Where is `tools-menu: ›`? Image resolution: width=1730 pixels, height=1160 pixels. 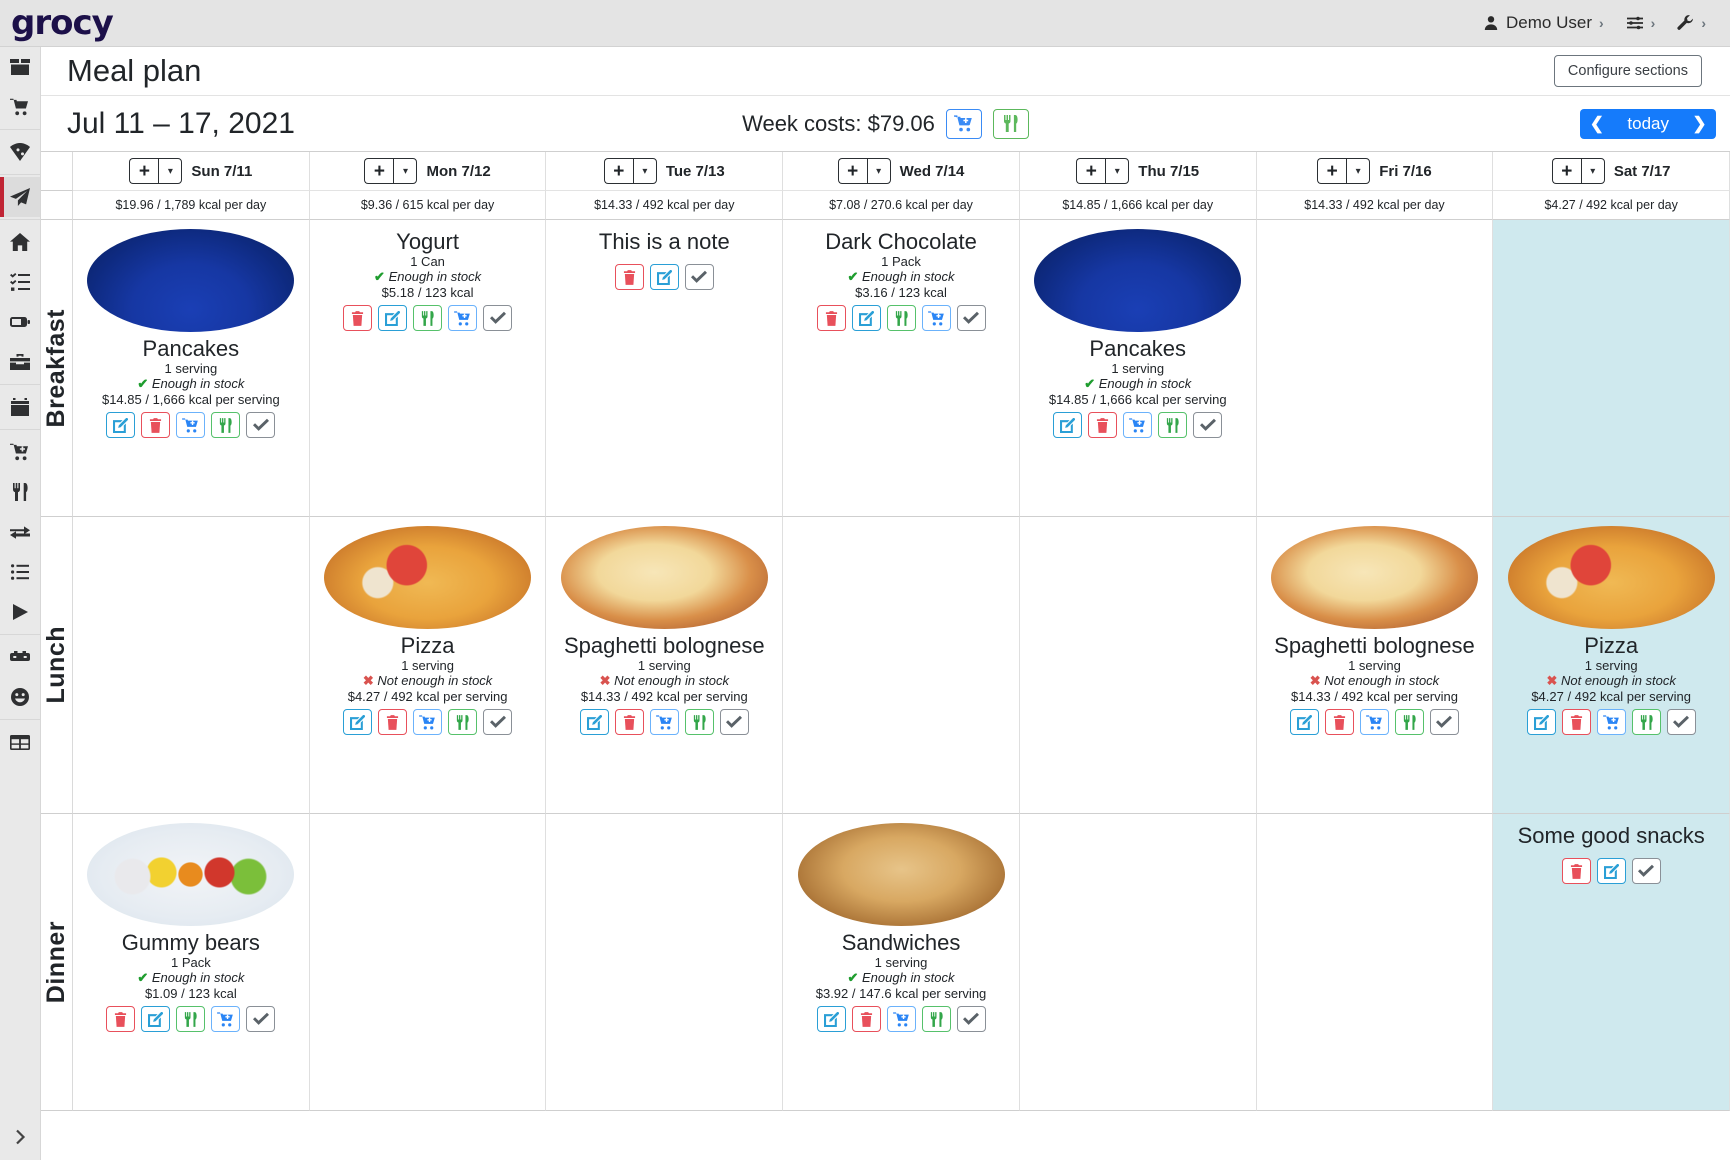 tools-menu: › is located at coordinates (1691, 23).